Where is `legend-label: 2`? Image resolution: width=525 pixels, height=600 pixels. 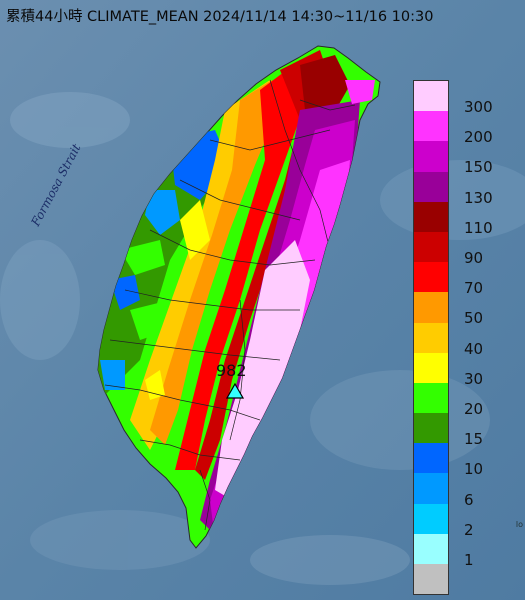 legend-label: 2 is located at coordinates (469, 529).